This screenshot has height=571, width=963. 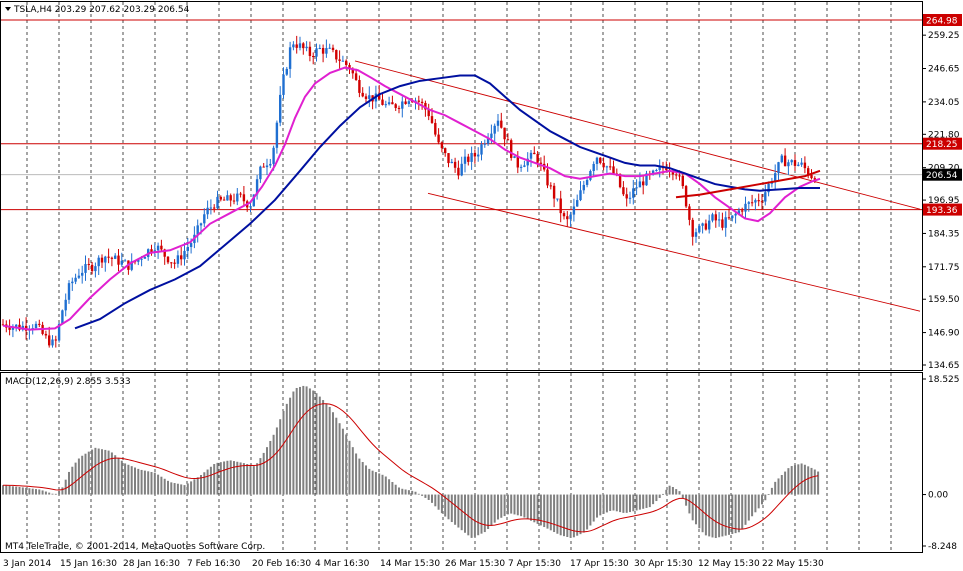 I want to click on level-label-box, so click(x=942, y=174).